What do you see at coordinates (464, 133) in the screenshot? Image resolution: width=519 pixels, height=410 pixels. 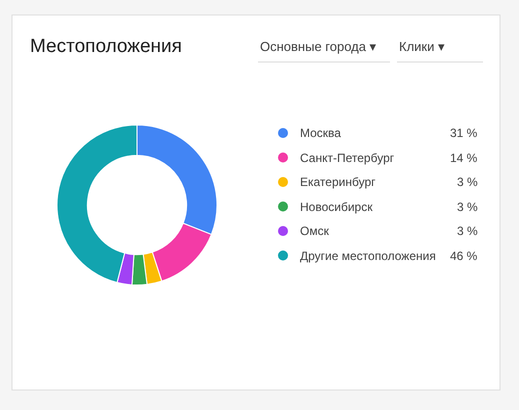 I see `data-label: 31 %` at bounding box center [464, 133].